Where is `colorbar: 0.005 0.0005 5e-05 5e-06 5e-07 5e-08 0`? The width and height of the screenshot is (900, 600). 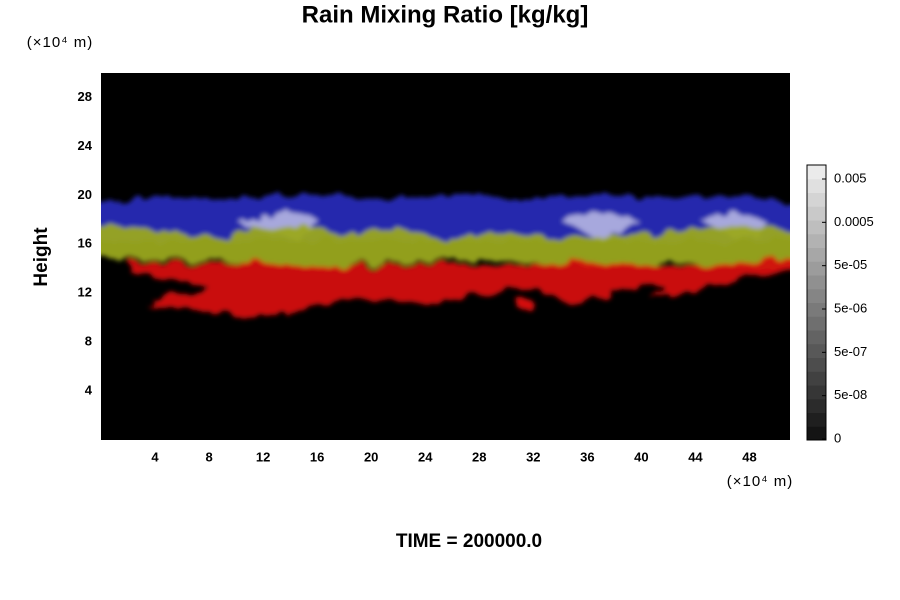
colorbar: 0.005 0.0005 5e-05 5e-06 5e-07 5e-08 0 is located at coordinates (840, 304).